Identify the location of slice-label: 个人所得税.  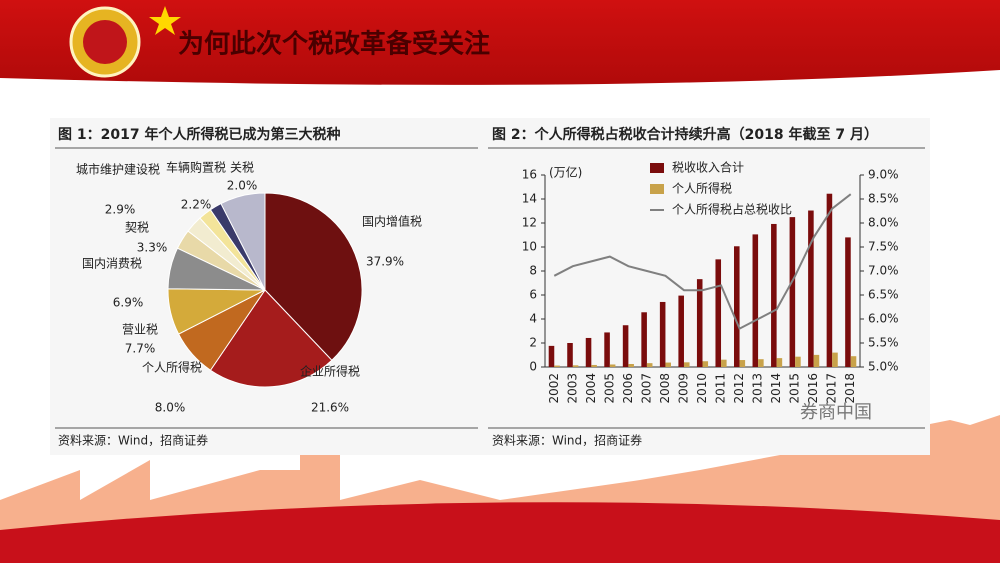
(172, 367).